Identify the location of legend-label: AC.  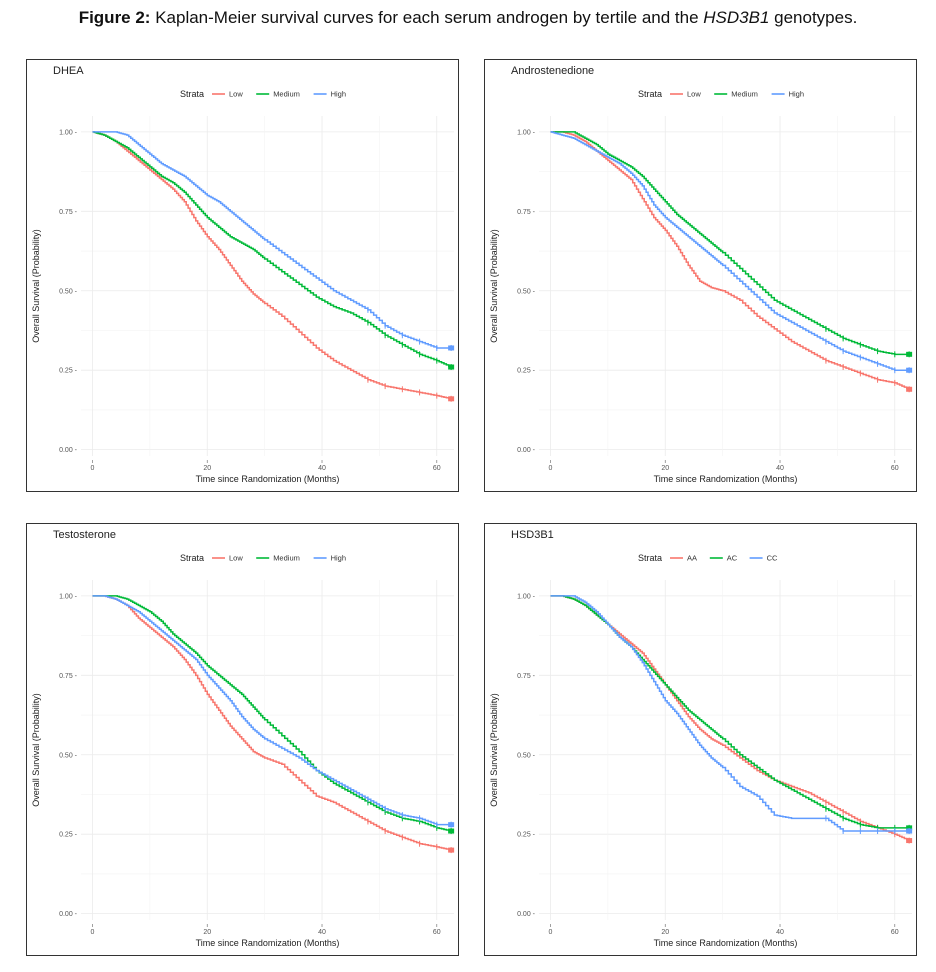
(732, 558).